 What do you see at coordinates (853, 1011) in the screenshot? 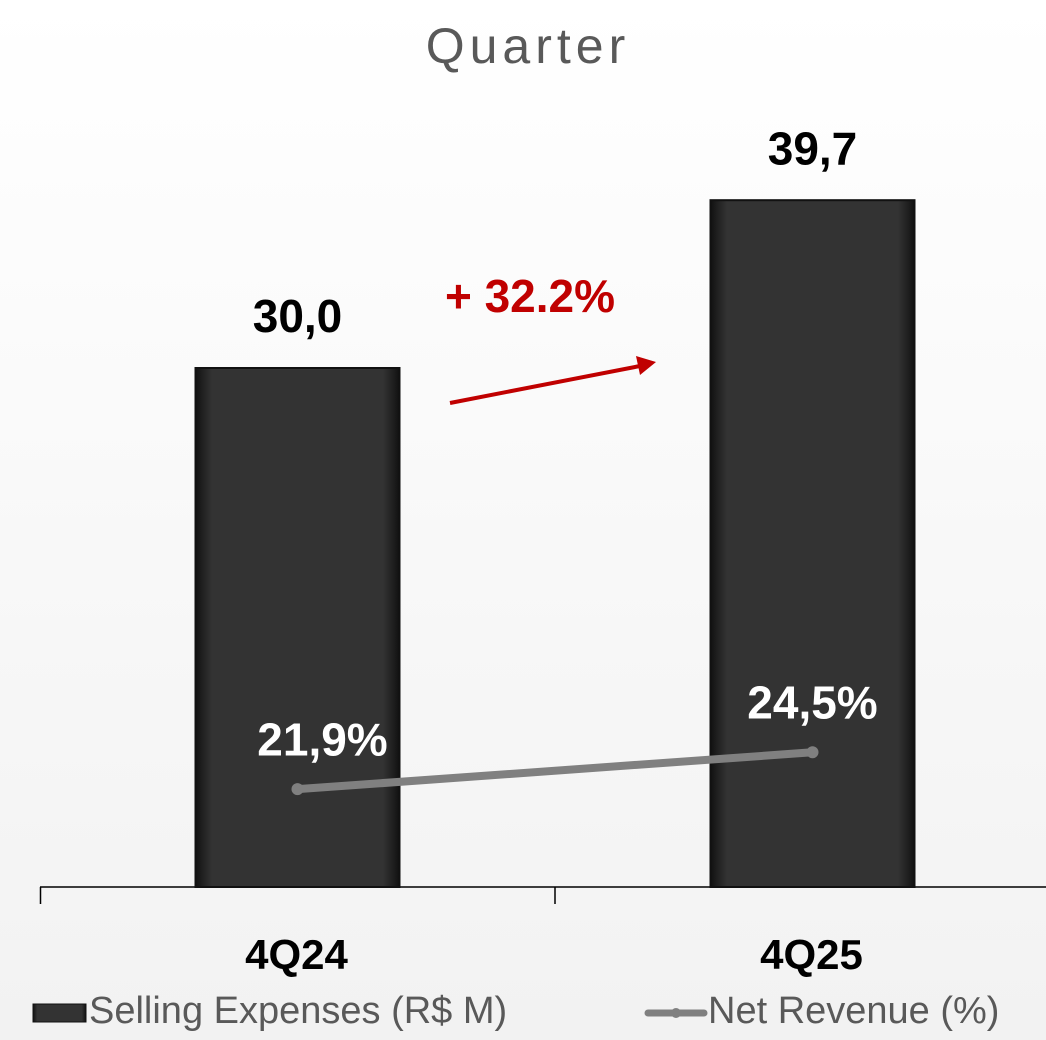
I see `legend-label: Net Revenue (%)` at bounding box center [853, 1011].